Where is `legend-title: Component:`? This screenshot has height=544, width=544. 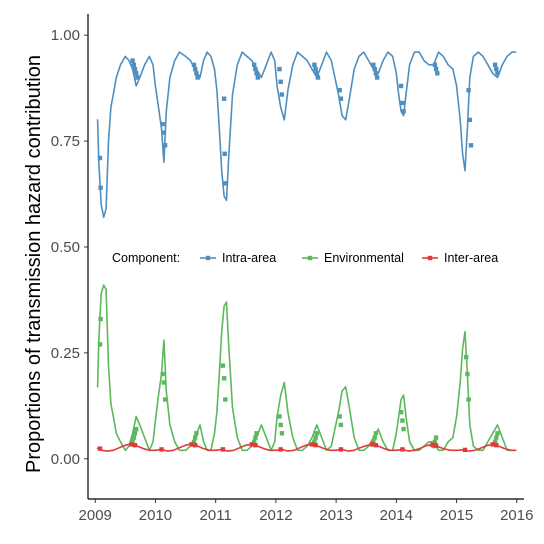 legend-title: Component: is located at coordinates (146, 258).